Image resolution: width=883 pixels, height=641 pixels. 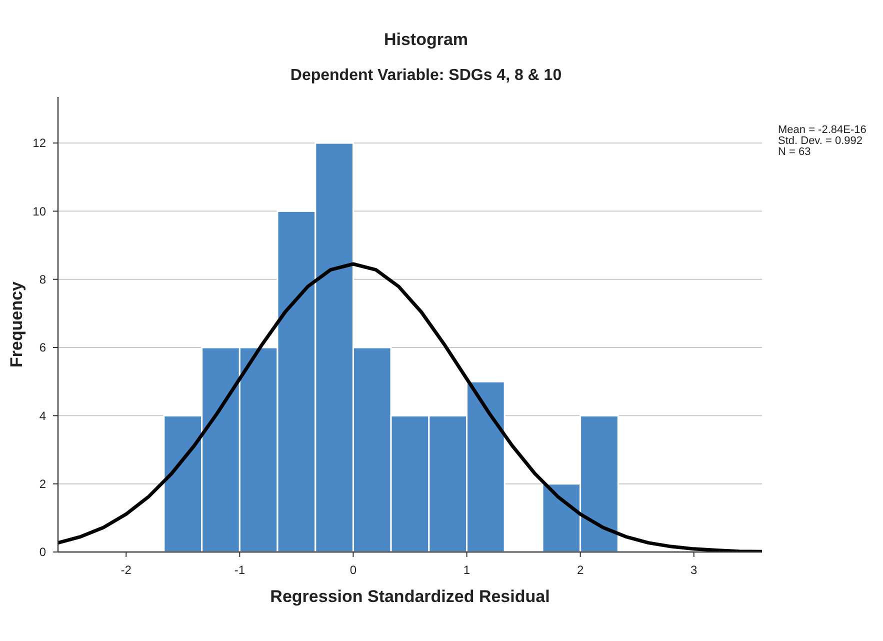 What do you see at coordinates (39, 211) in the screenshot?
I see `y-tick-label: 10` at bounding box center [39, 211].